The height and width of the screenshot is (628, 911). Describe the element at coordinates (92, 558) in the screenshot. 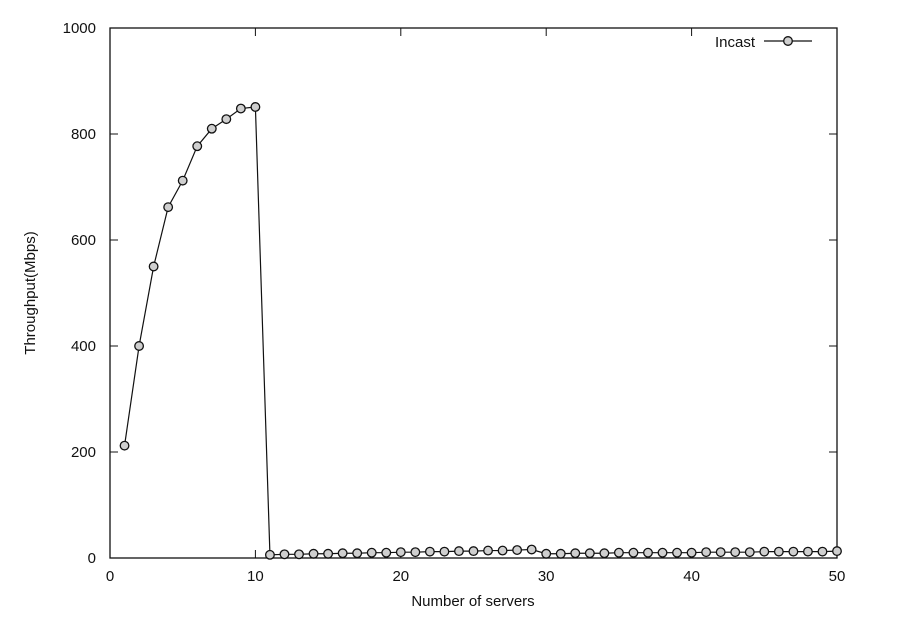

I see `y-tick-label-0: 0` at that location.